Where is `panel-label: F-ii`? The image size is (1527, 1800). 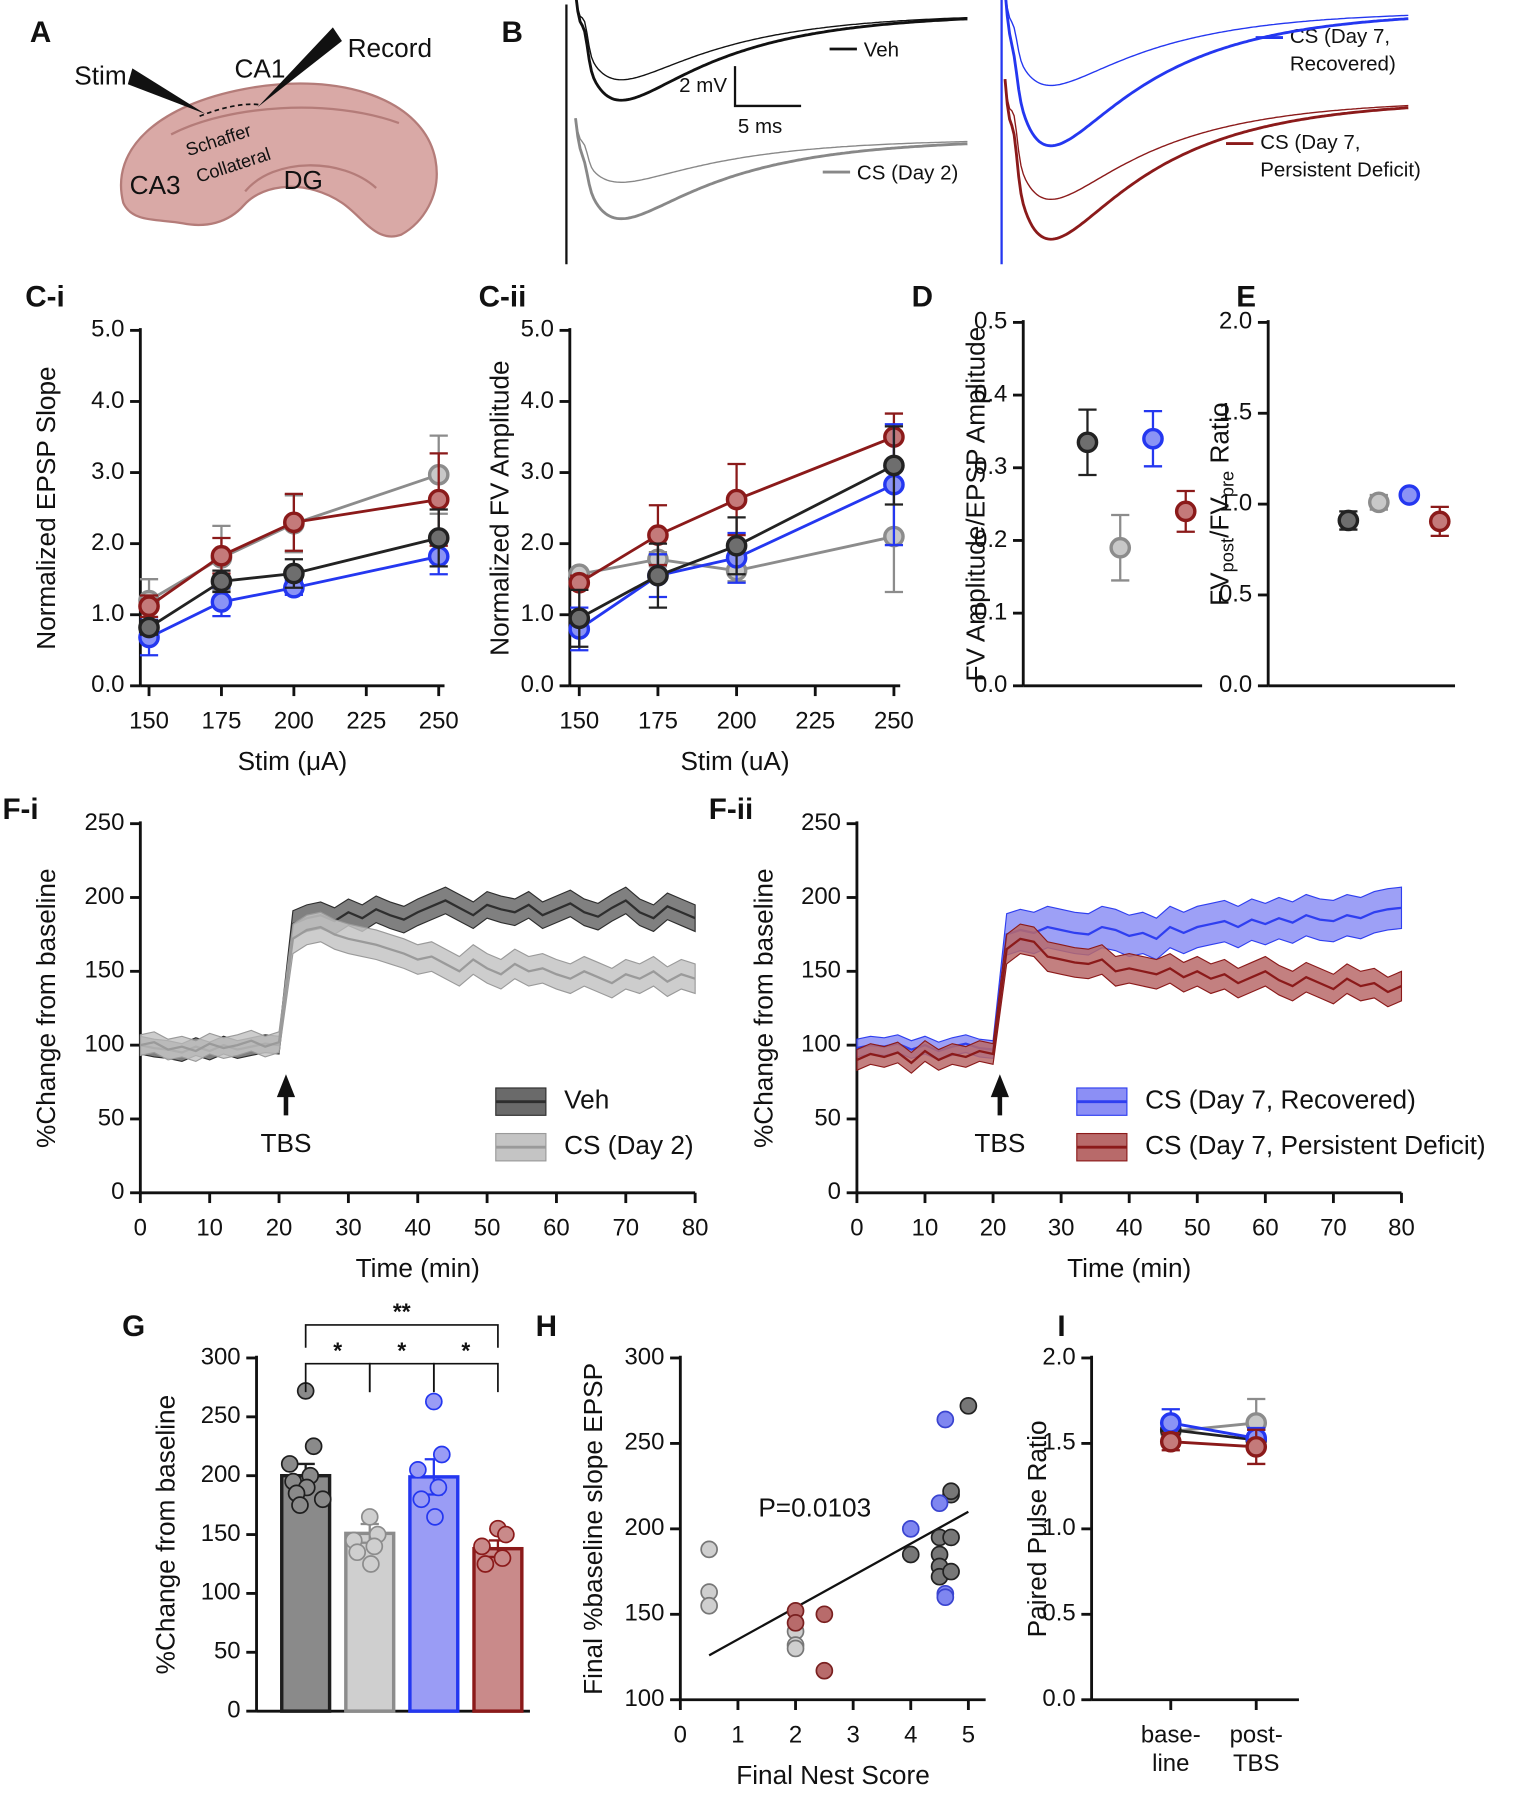
panel-label: F-ii is located at coordinates (731, 809).